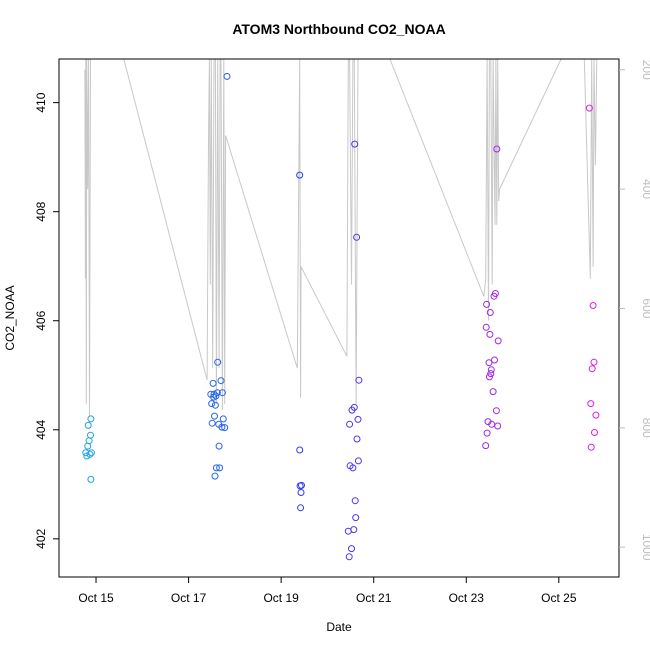 This screenshot has width=650, height=650. Describe the element at coordinates (645, 308) in the screenshot. I see `right-y-tick-label: 600` at that location.